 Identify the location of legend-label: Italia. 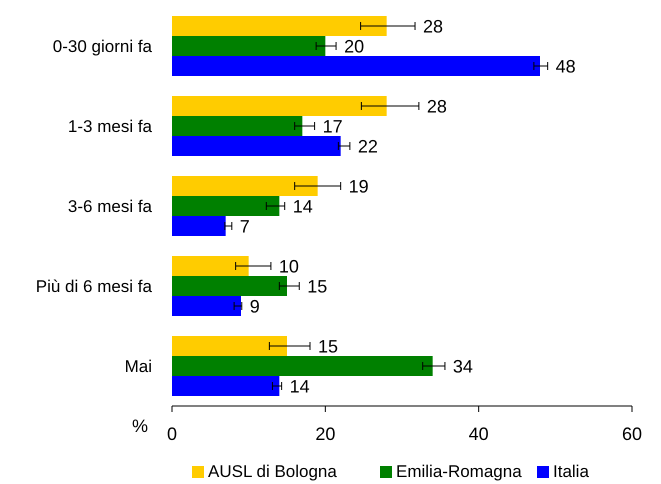
(571, 471).